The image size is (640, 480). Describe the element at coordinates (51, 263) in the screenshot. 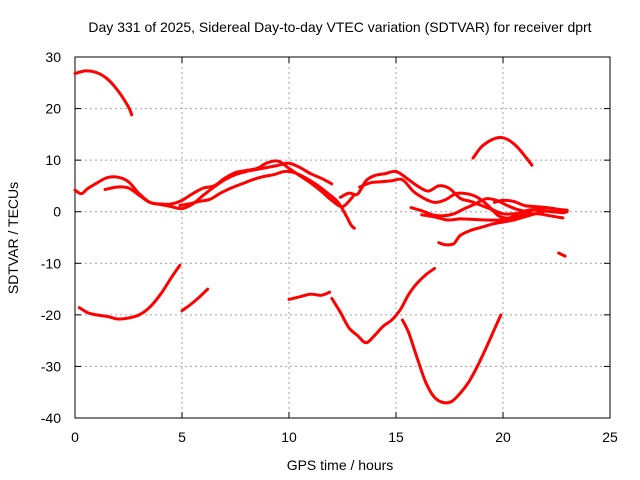

I see `y-tick-label: -10` at that location.